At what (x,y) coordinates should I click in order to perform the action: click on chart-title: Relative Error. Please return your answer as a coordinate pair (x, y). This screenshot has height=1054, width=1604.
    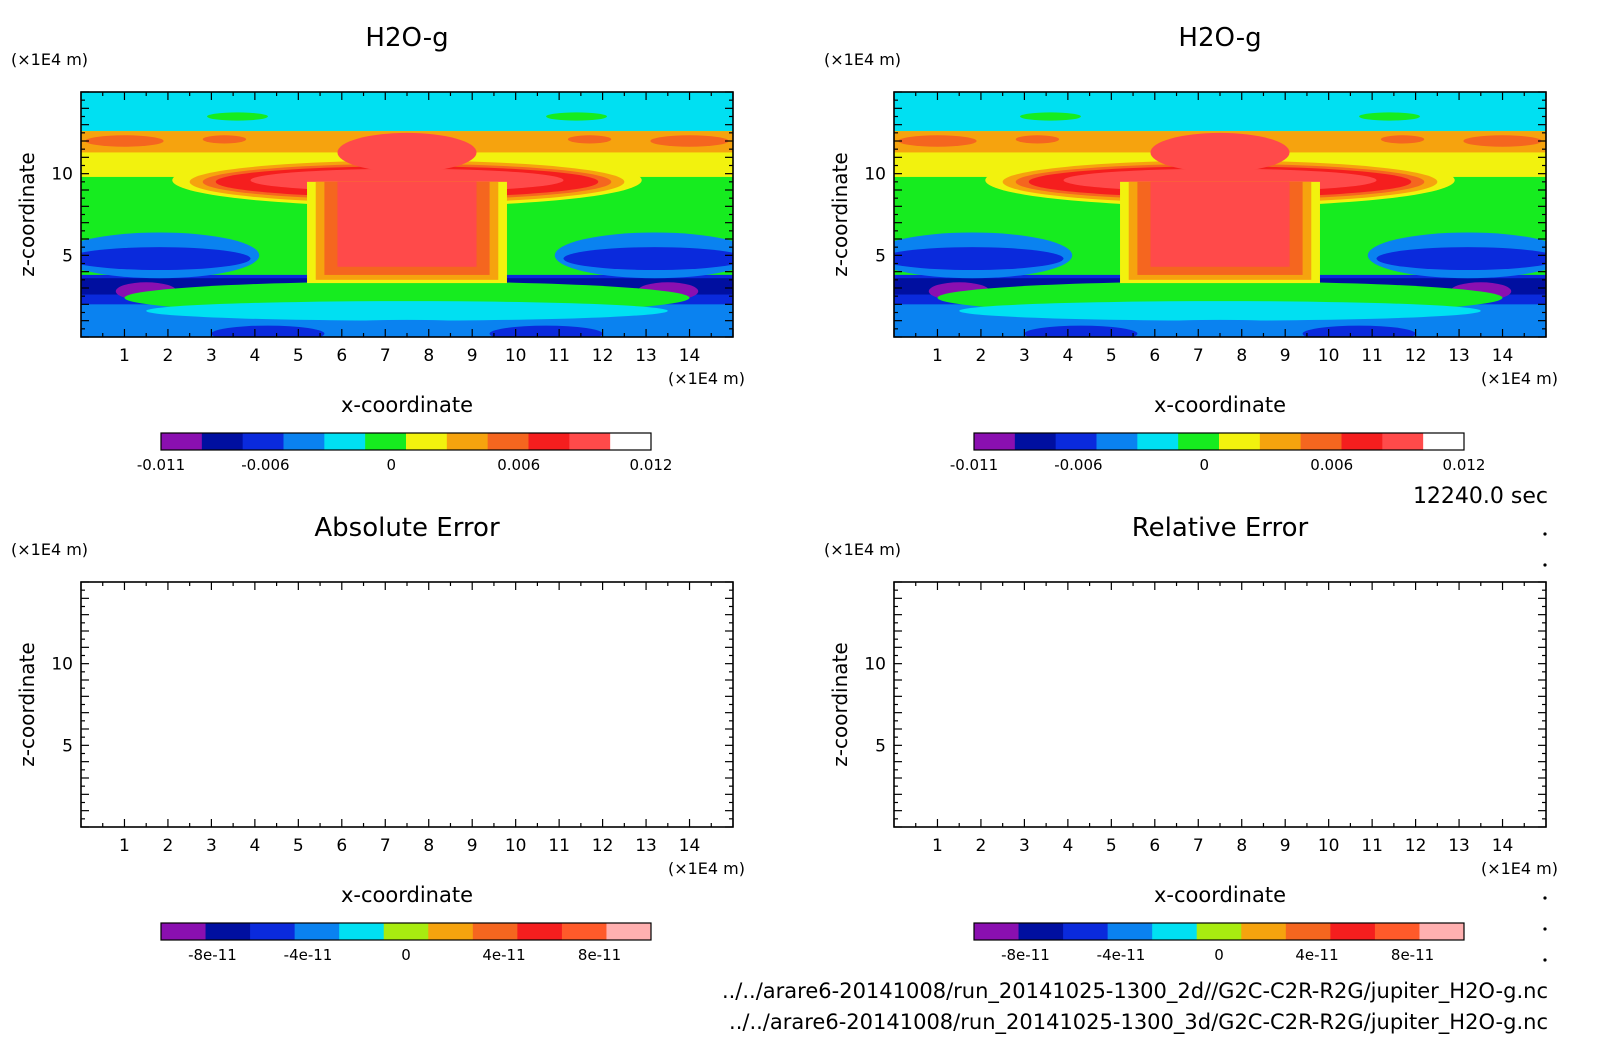
    Looking at the image, I should click on (1220, 528).